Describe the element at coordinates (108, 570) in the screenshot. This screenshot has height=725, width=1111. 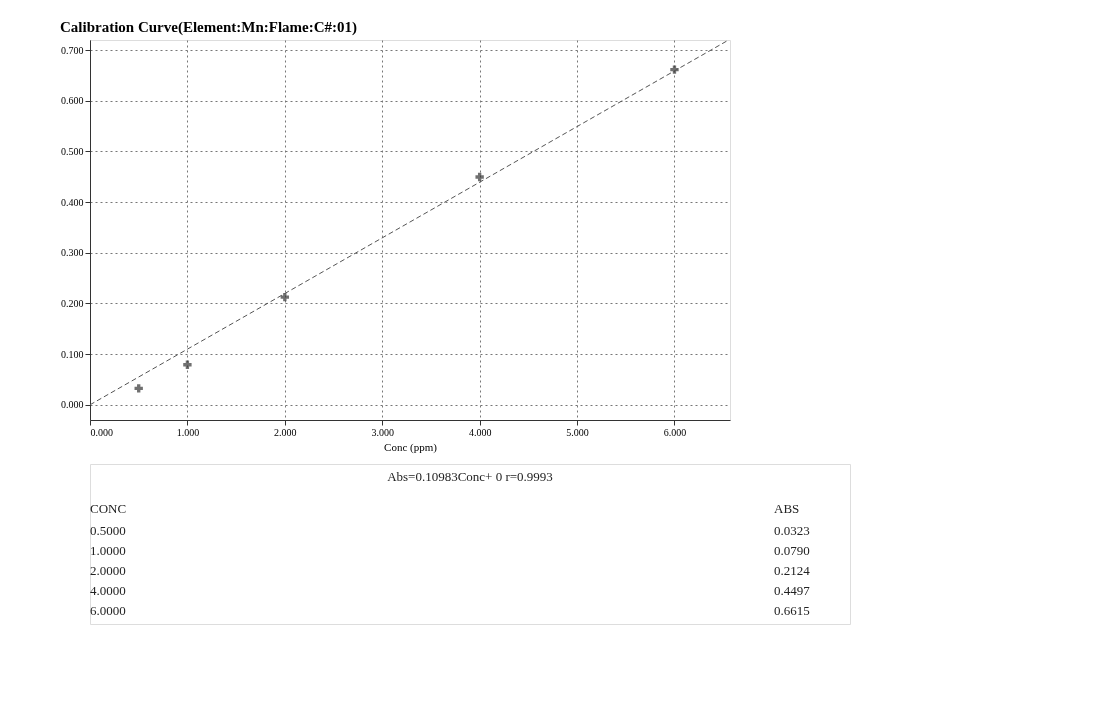
I see `text: 2.0000` at that location.